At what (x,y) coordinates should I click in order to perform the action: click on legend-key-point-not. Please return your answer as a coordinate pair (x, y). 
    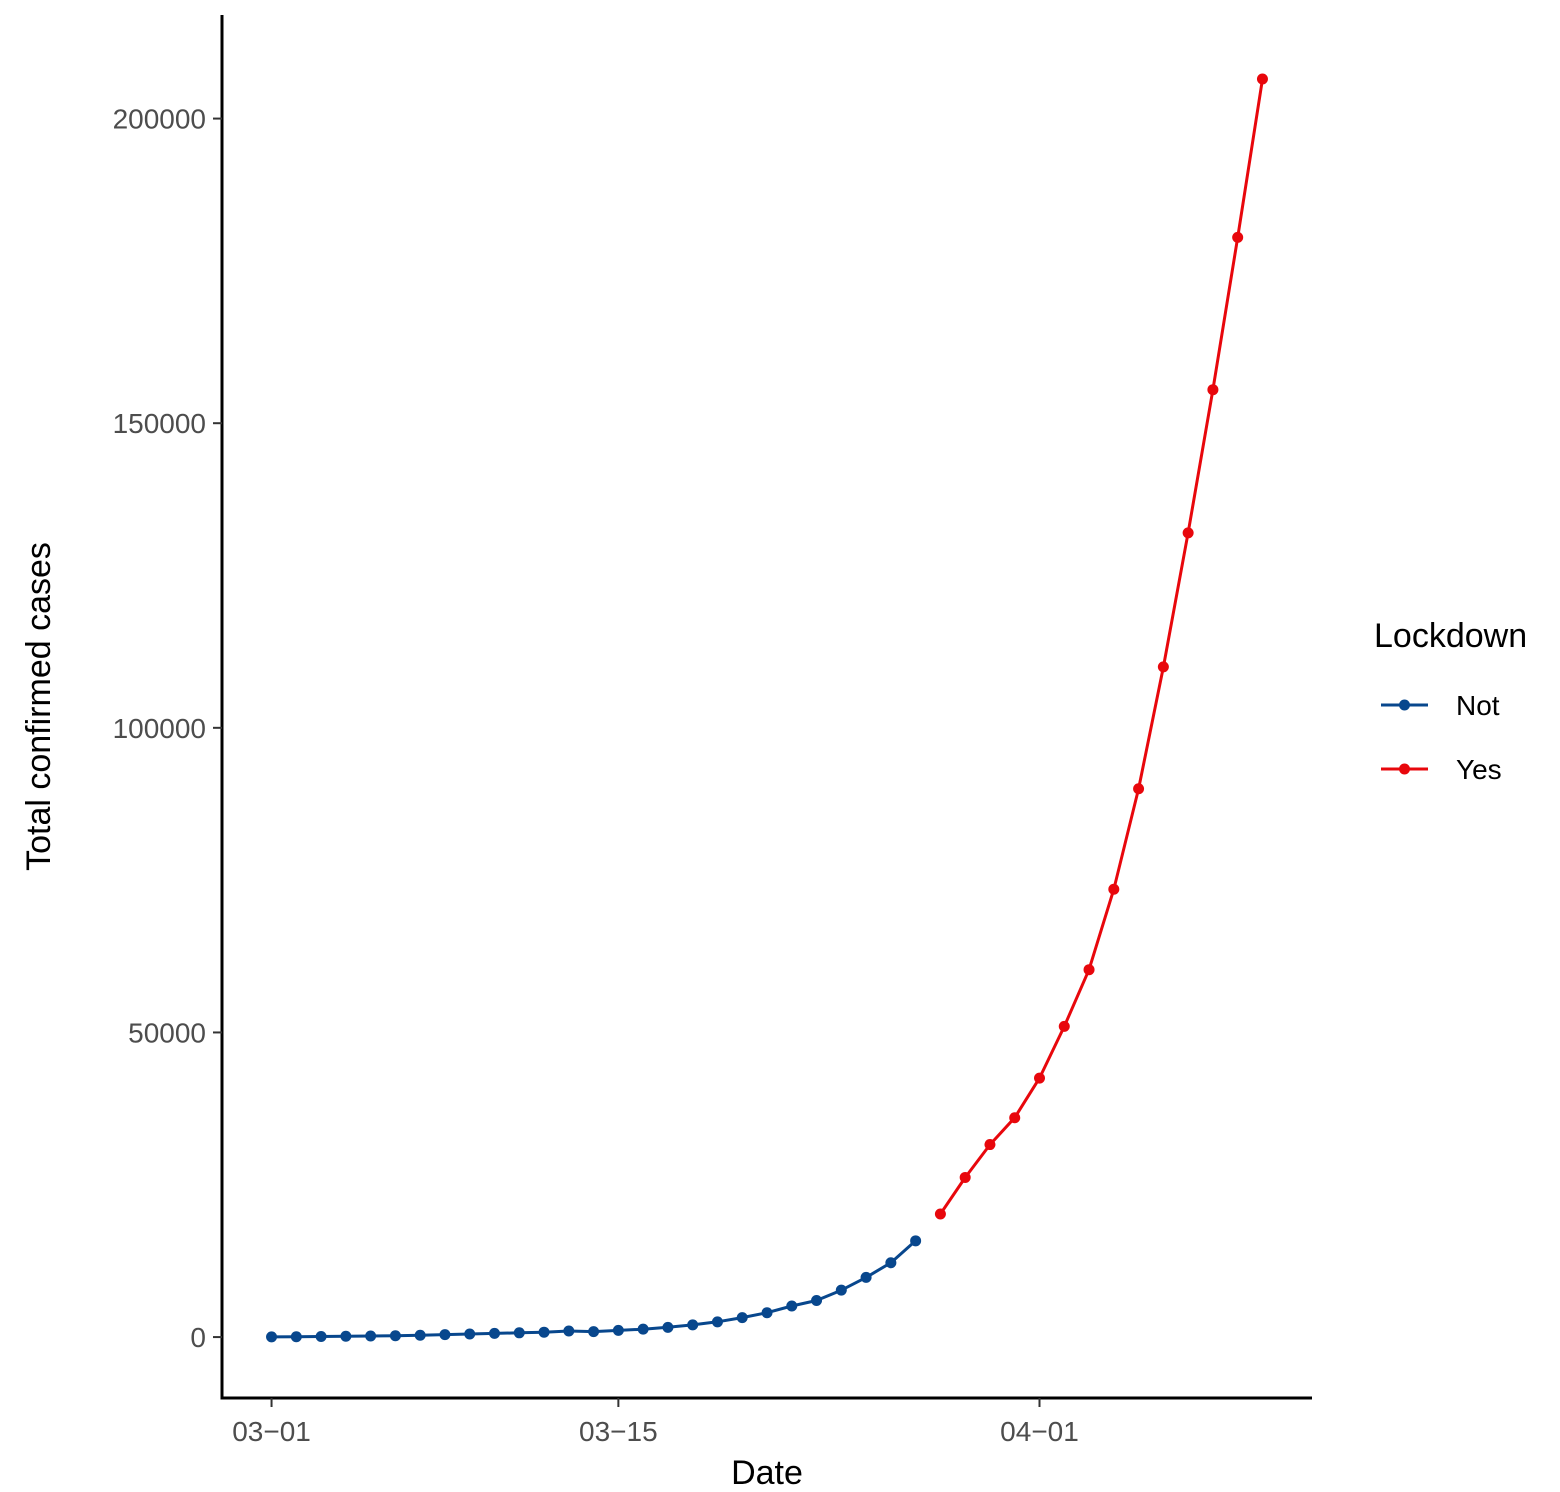
    Looking at the image, I should click on (1404, 705).